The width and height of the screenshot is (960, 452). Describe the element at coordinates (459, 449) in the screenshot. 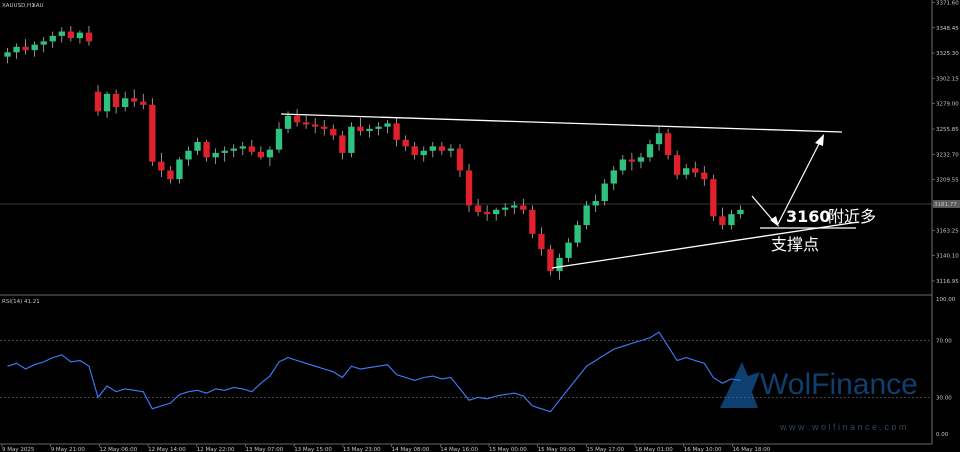

I see `time-tick-label: 14 May 16:00` at that location.